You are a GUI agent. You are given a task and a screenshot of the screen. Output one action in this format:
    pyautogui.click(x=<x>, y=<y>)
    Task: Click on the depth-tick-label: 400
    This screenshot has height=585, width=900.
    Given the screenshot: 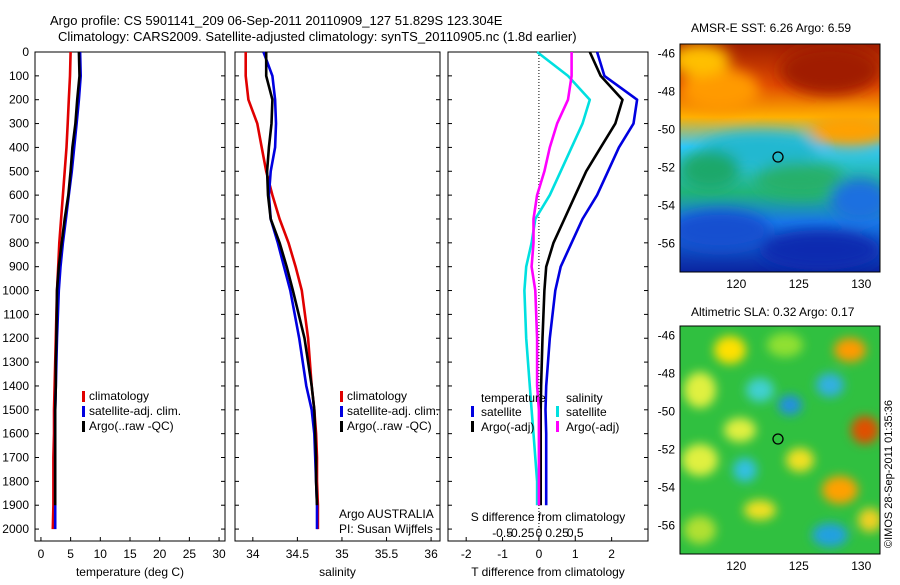 What is the action you would take?
    pyautogui.click(x=19, y=147)
    